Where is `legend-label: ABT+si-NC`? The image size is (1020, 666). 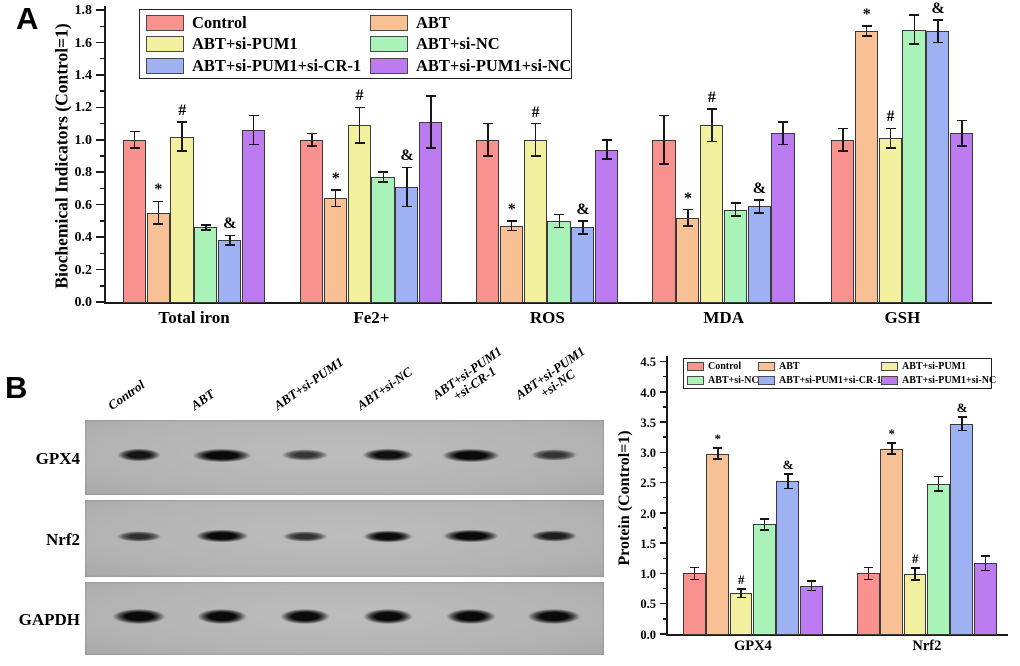
legend-label: ABT+si-NC is located at coordinates (458, 43).